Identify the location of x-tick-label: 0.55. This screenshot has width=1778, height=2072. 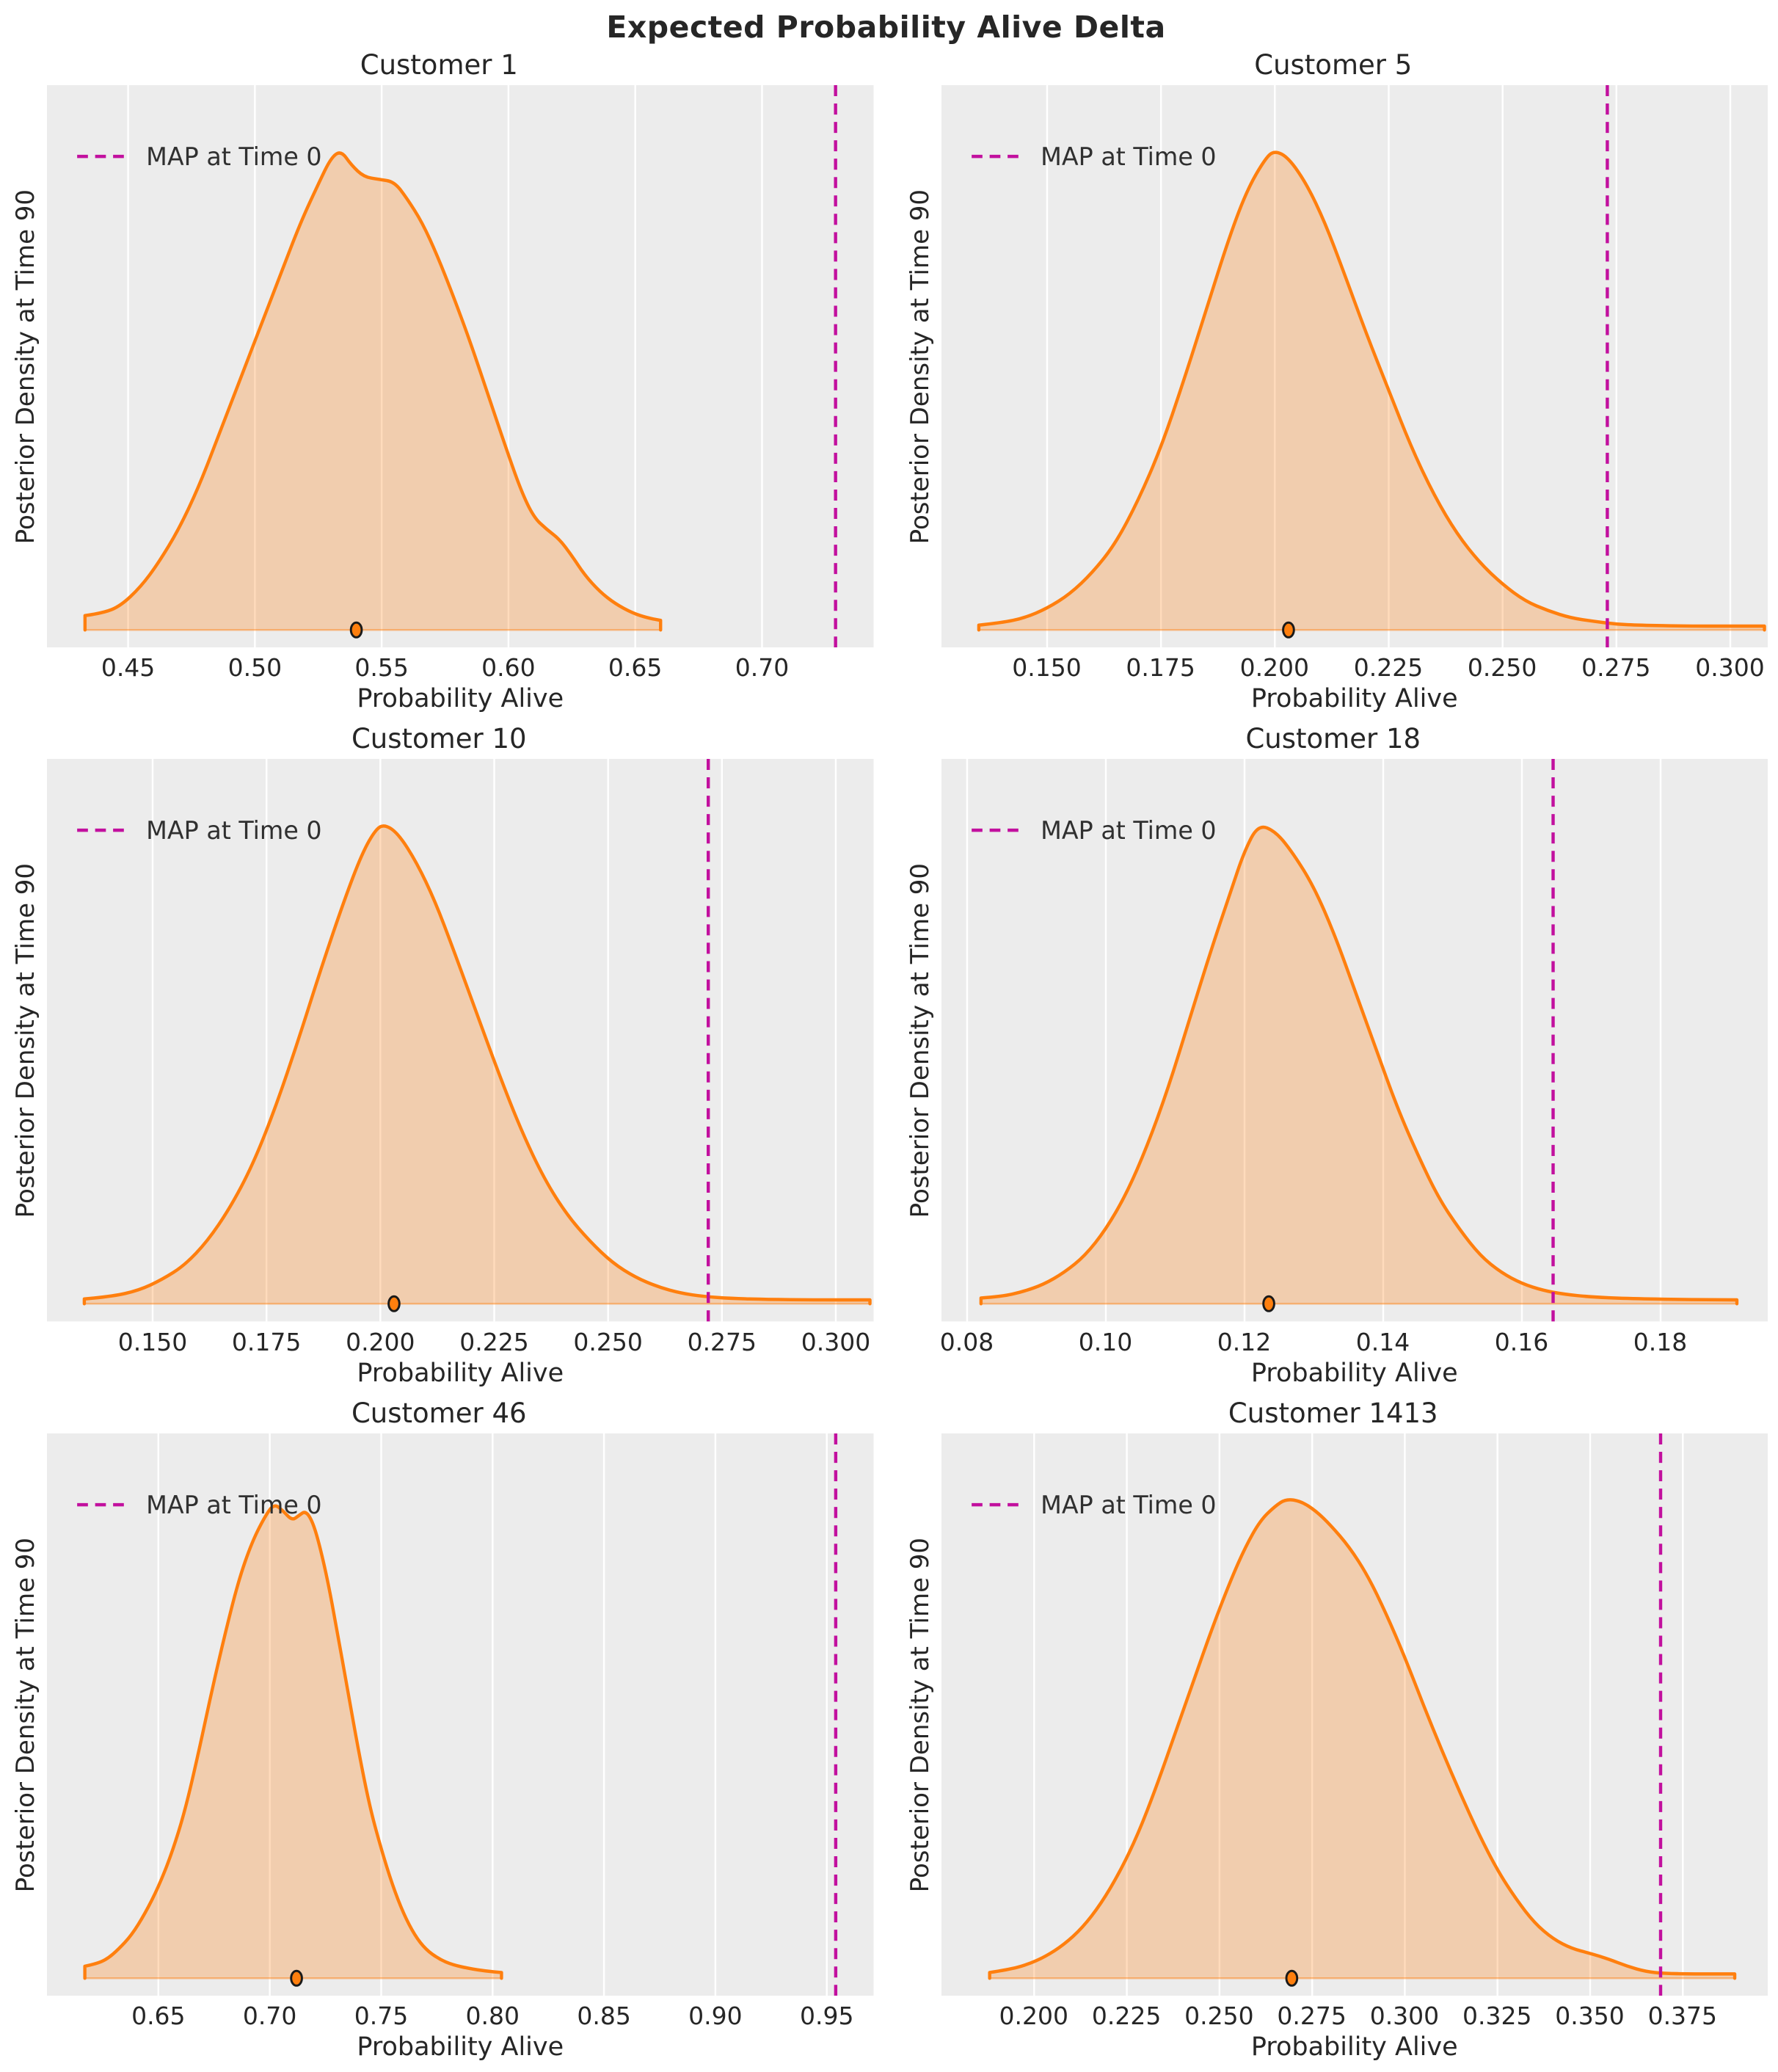
(381, 668).